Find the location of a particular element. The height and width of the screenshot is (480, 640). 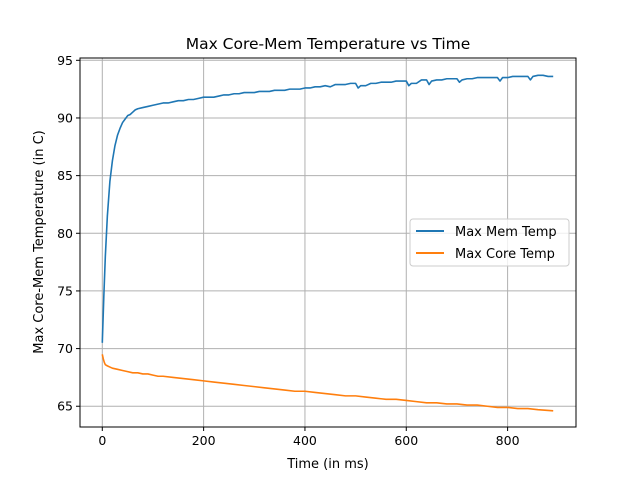

legend: Max Mem Temp Max Core Temp is located at coordinates (489, 242).